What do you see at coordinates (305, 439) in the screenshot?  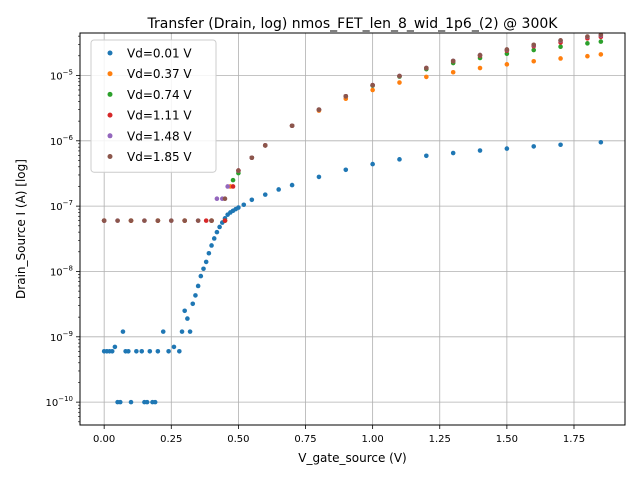 I see `x-tick-label: 0.75` at bounding box center [305, 439].